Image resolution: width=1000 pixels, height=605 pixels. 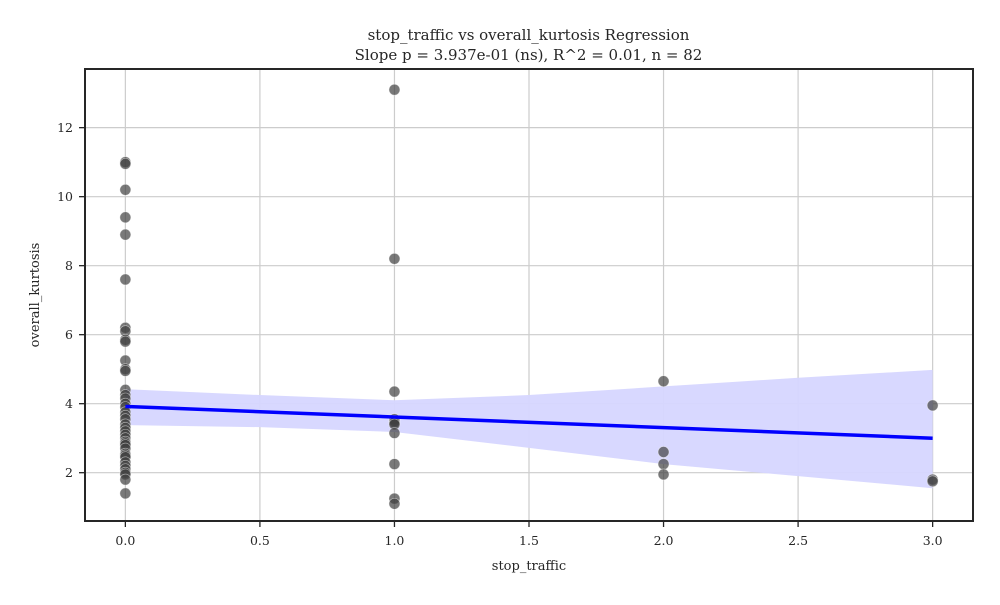 What do you see at coordinates (664, 540) in the screenshot?
I see `x-tick-label: 2.0` at bounding box center [664, 540].